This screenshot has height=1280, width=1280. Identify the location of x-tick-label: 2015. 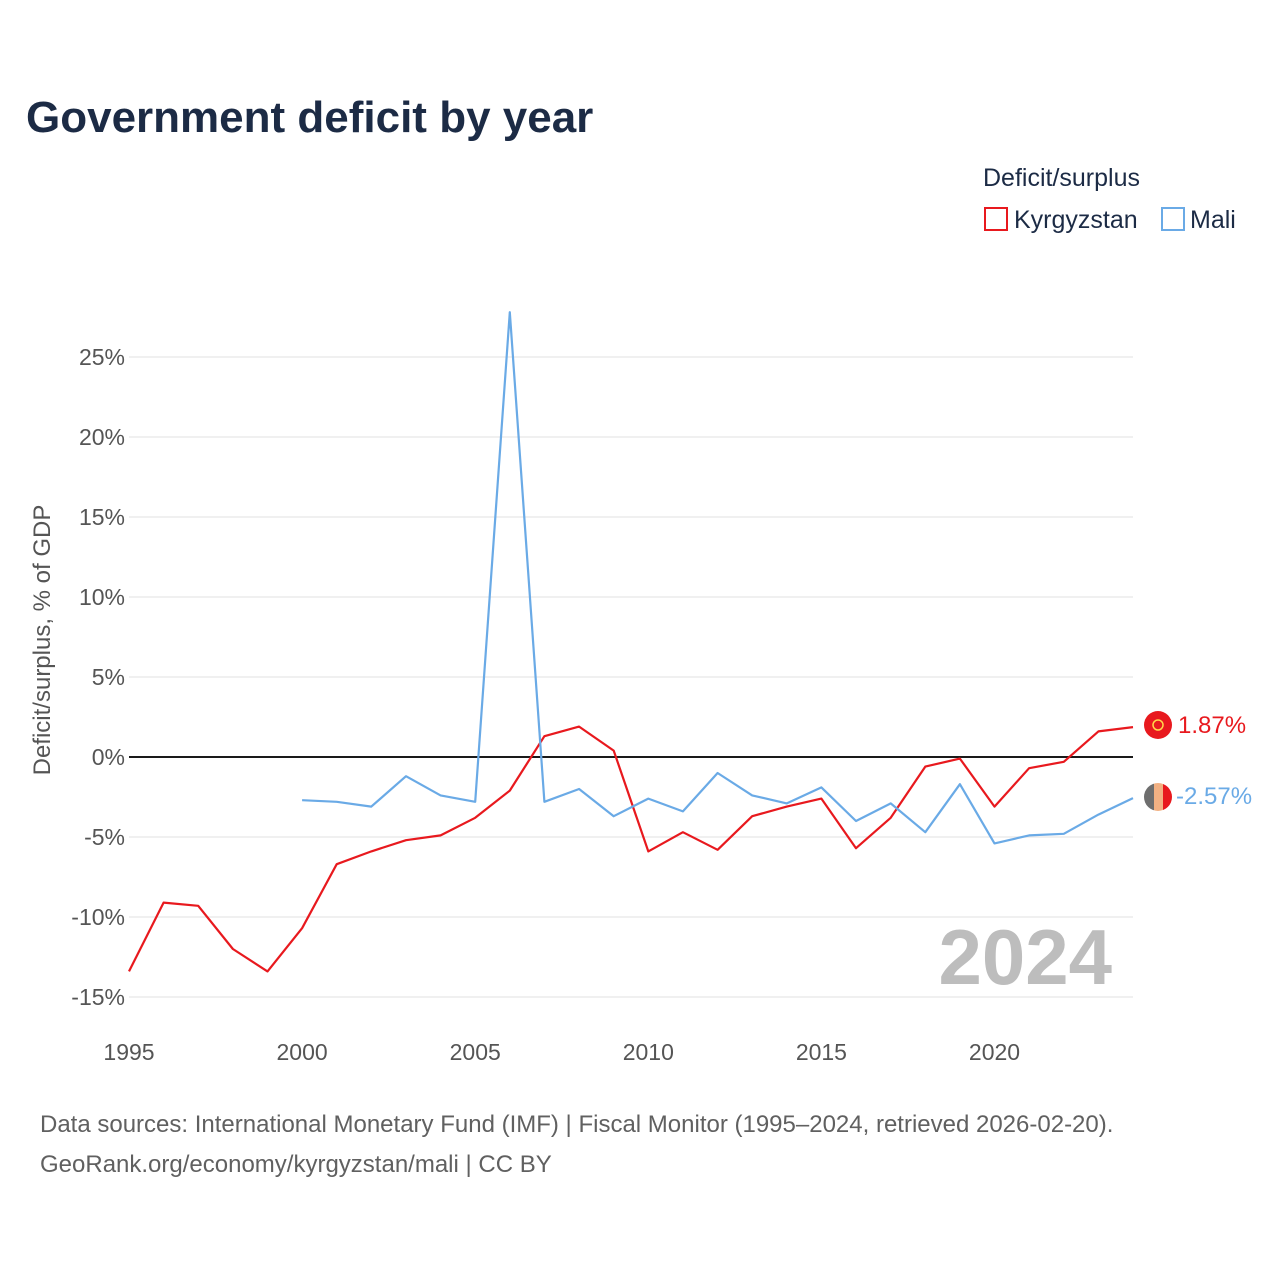
(821, 1052).